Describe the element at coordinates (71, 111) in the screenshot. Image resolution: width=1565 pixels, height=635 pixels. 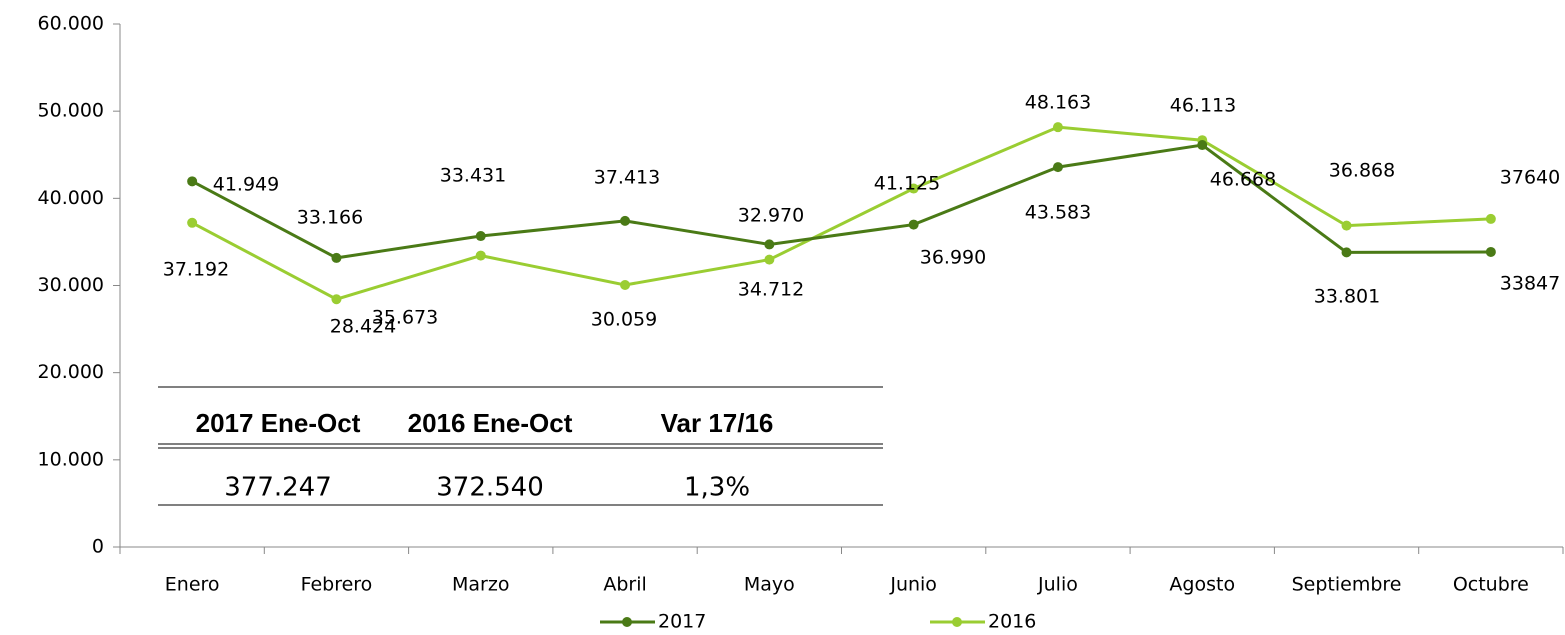
I see `y-tick-label: 50.000` at that location.